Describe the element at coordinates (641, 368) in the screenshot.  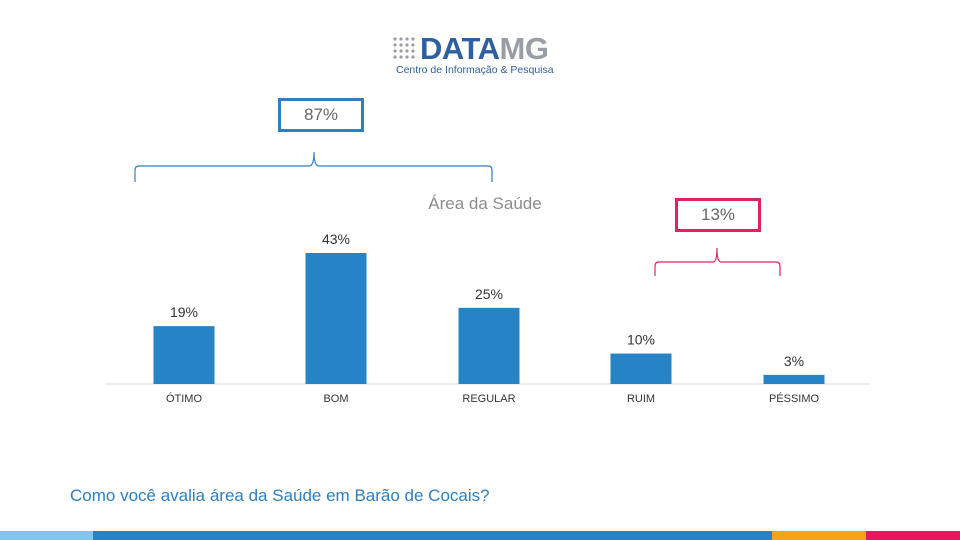
I see `bar-ruim` at that location.